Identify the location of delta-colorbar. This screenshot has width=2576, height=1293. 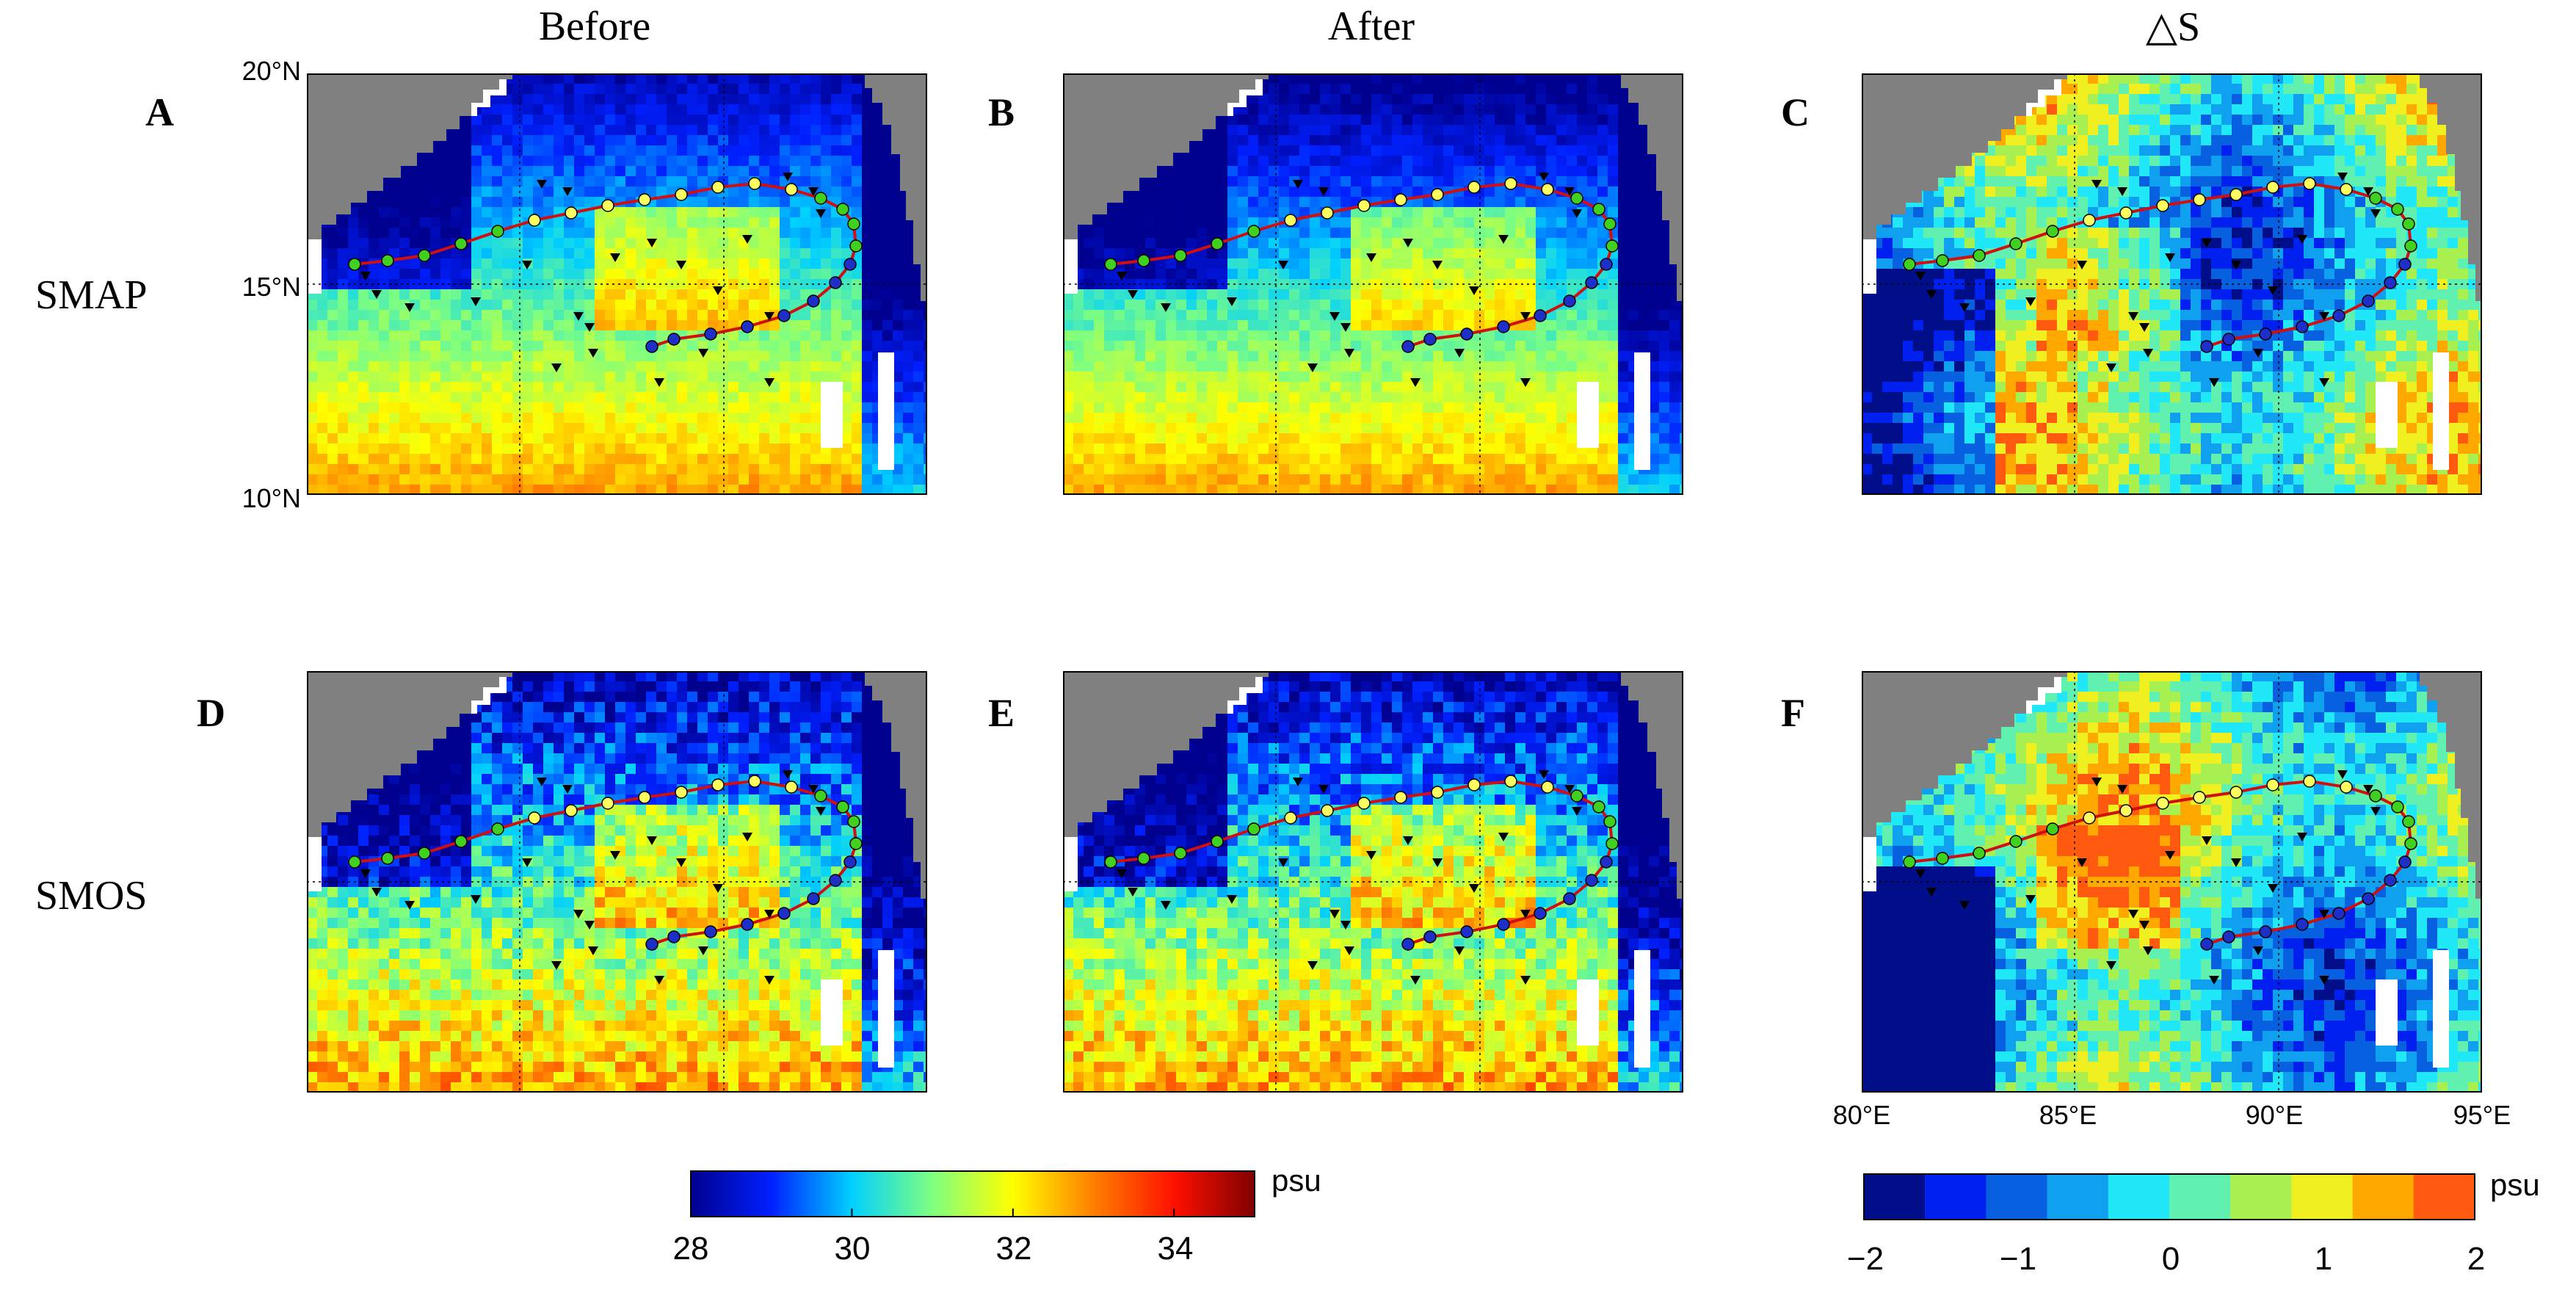
(2169, 1196).